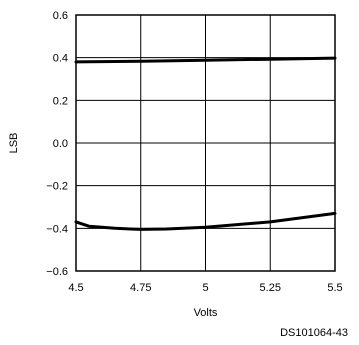  Describe the element at coordinates (206, 313) in the screenshot. I see `x-axis-label: Volts` at that location.